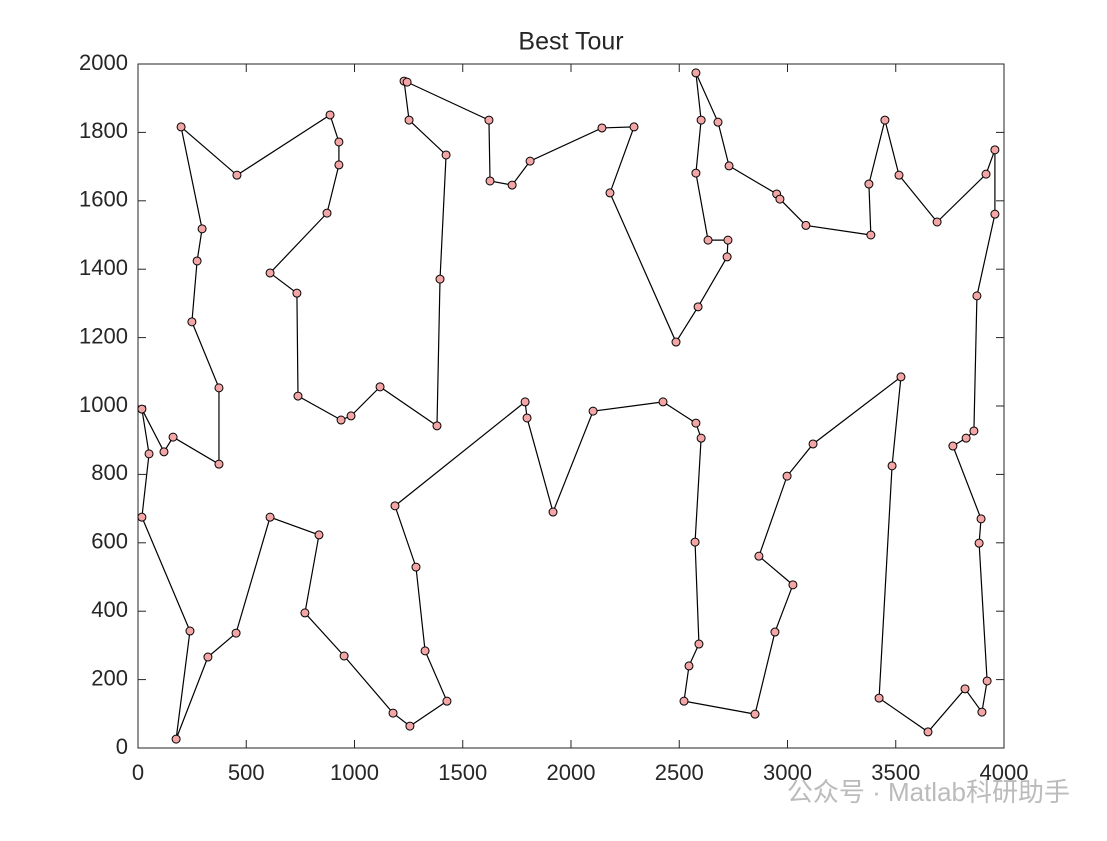 The height and width of the screenshot is (841, 1107). Describe the element at coordinates (109, 609) in the screenshot. I see `y-tick-label: 400` at that location.